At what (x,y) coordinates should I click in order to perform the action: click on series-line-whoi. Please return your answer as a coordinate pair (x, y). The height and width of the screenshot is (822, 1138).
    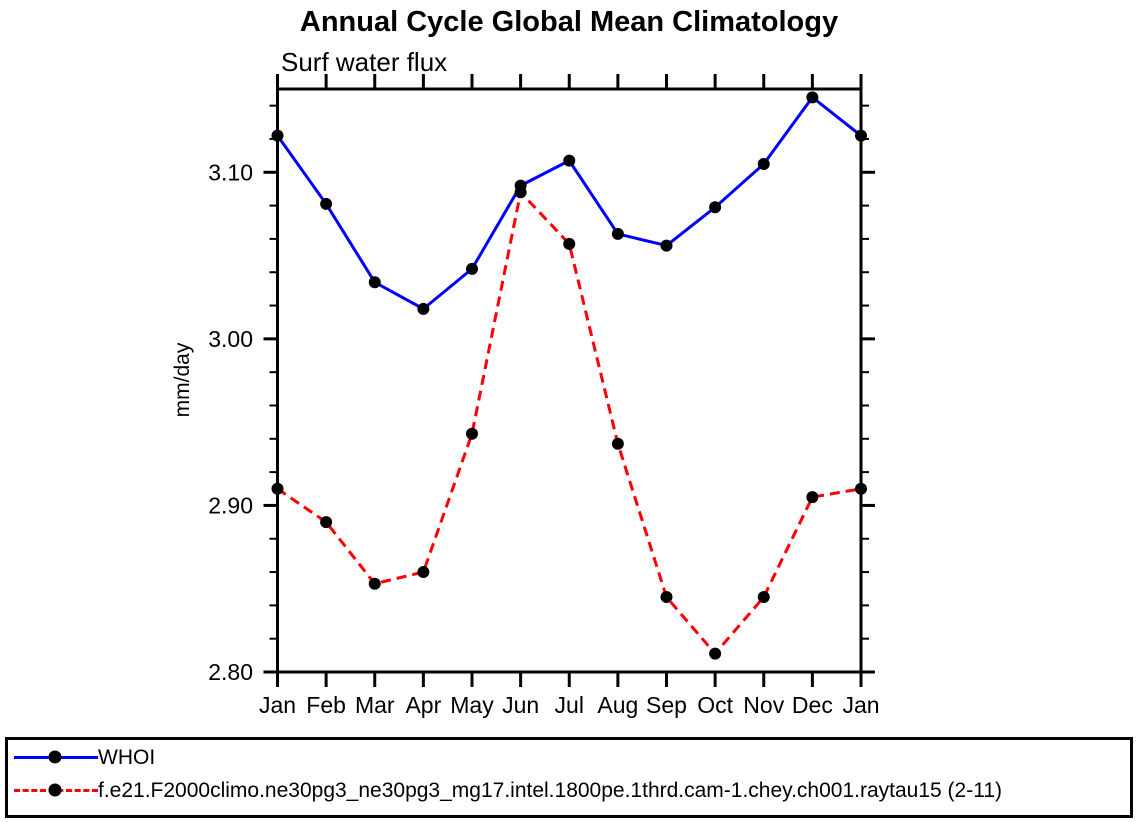
    Looking at the image, I should click on (569, 203).